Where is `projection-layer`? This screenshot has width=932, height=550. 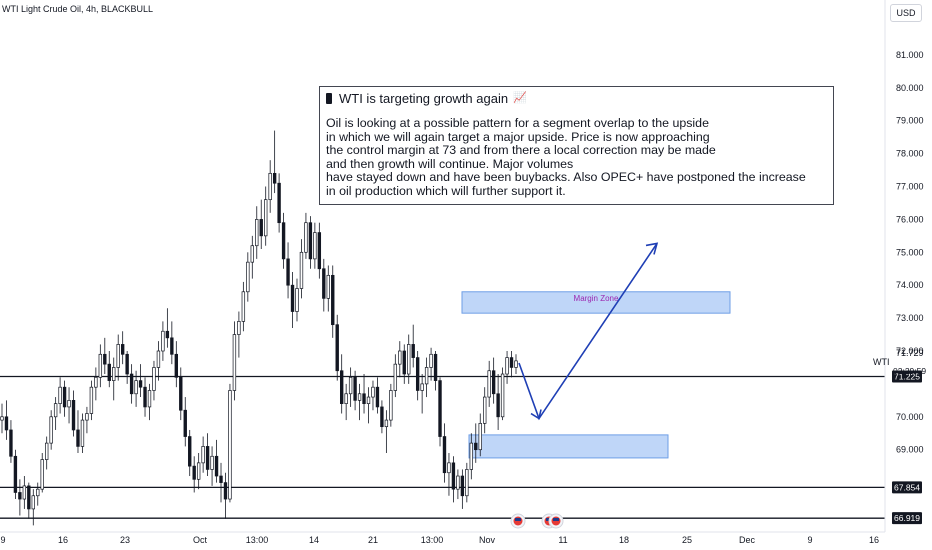
projection-layer is located at coordinates (588, 331).